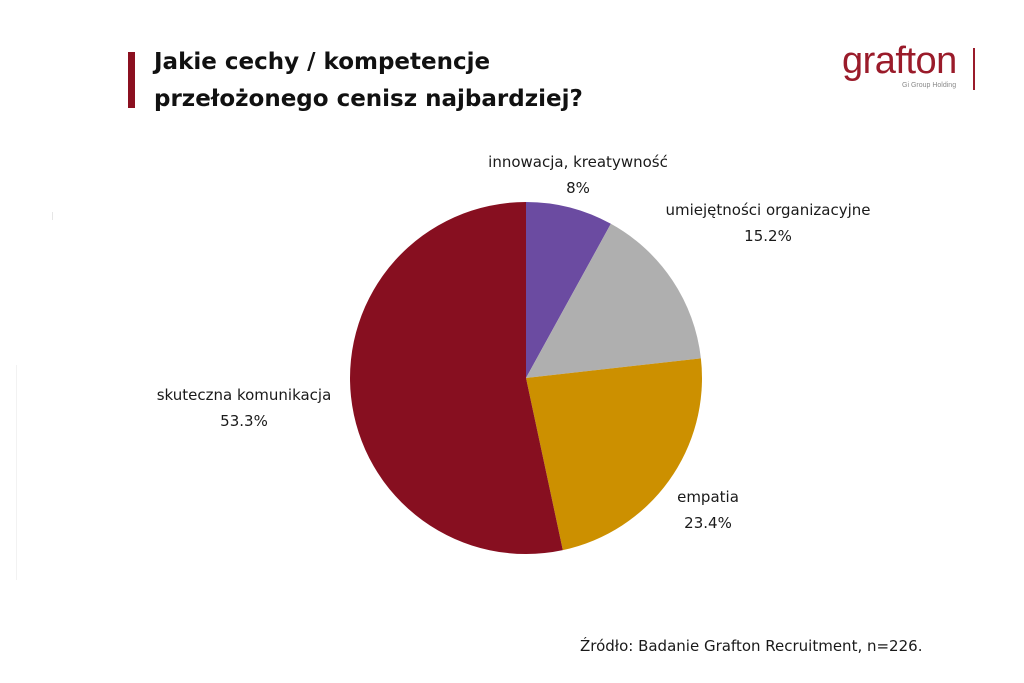 The height and width of the screenshot is (683, 1024). What do you see at coordinates (131, 80) in the screenshot?
I see `title-accent-bar` at bounding box center [131, 80].